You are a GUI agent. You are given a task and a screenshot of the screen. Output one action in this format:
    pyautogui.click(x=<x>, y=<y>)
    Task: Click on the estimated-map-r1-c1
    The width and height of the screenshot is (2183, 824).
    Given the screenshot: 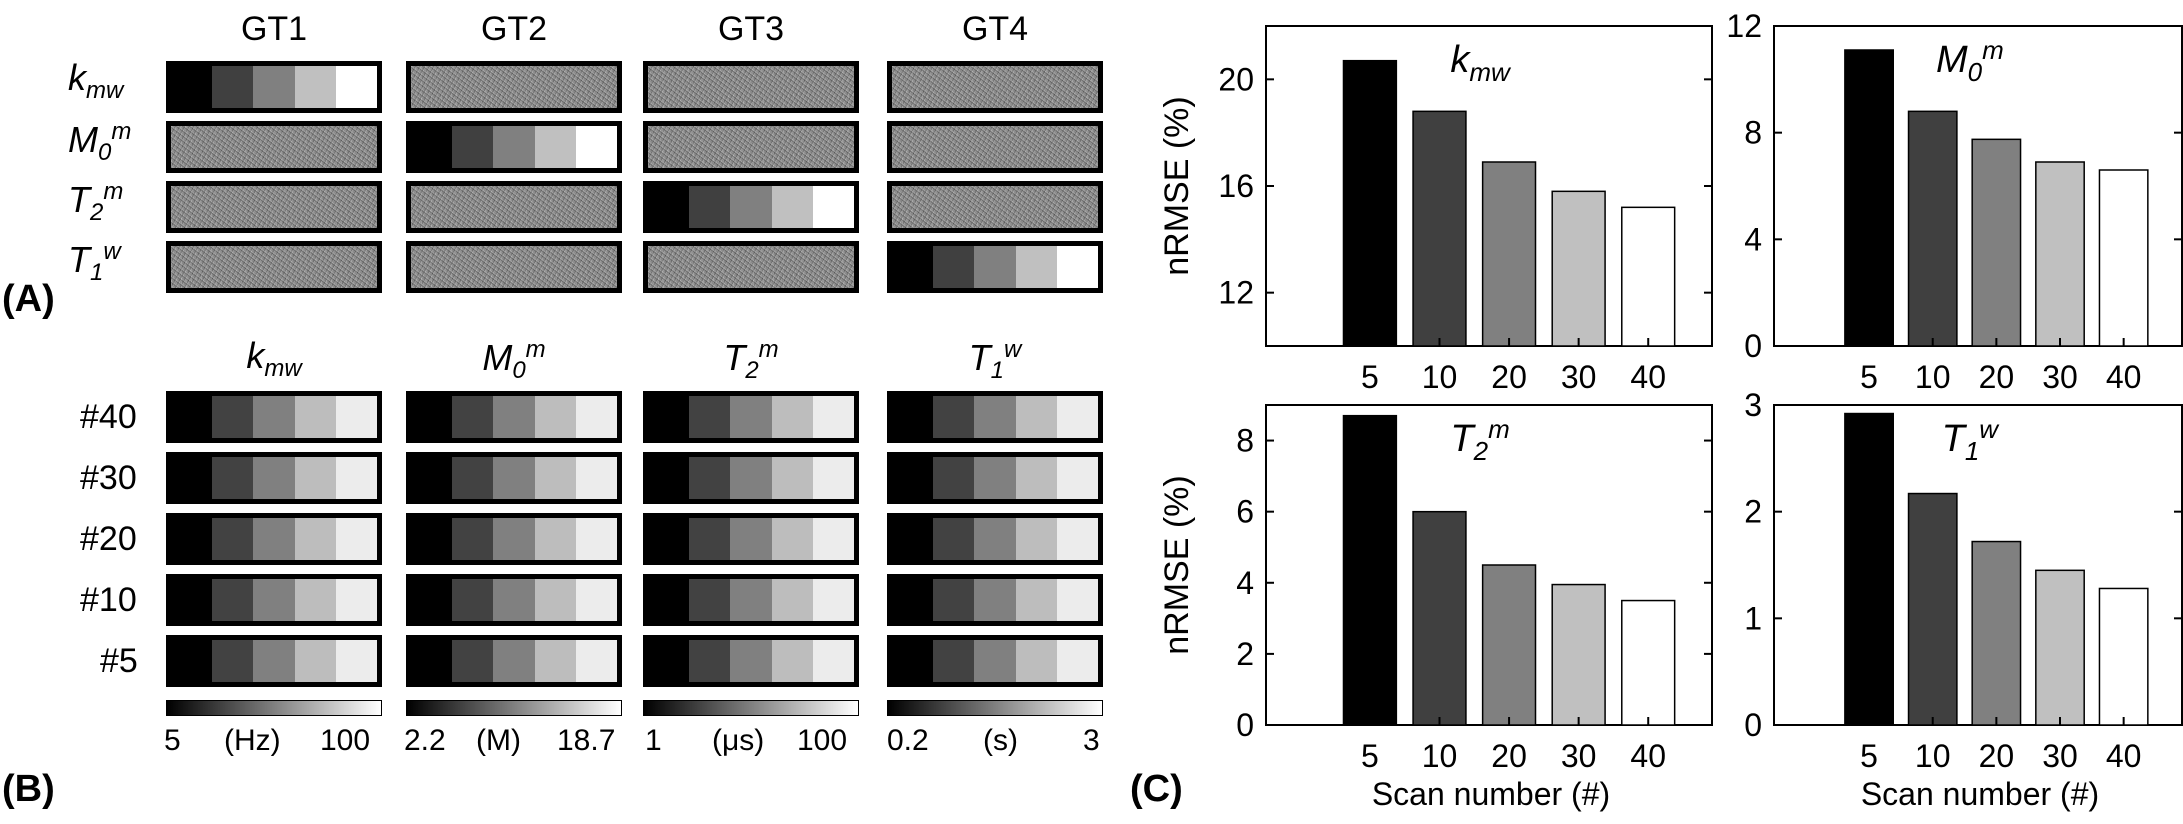 What is the action you would take?
    pyautogui.click(x=514, y=478)
    